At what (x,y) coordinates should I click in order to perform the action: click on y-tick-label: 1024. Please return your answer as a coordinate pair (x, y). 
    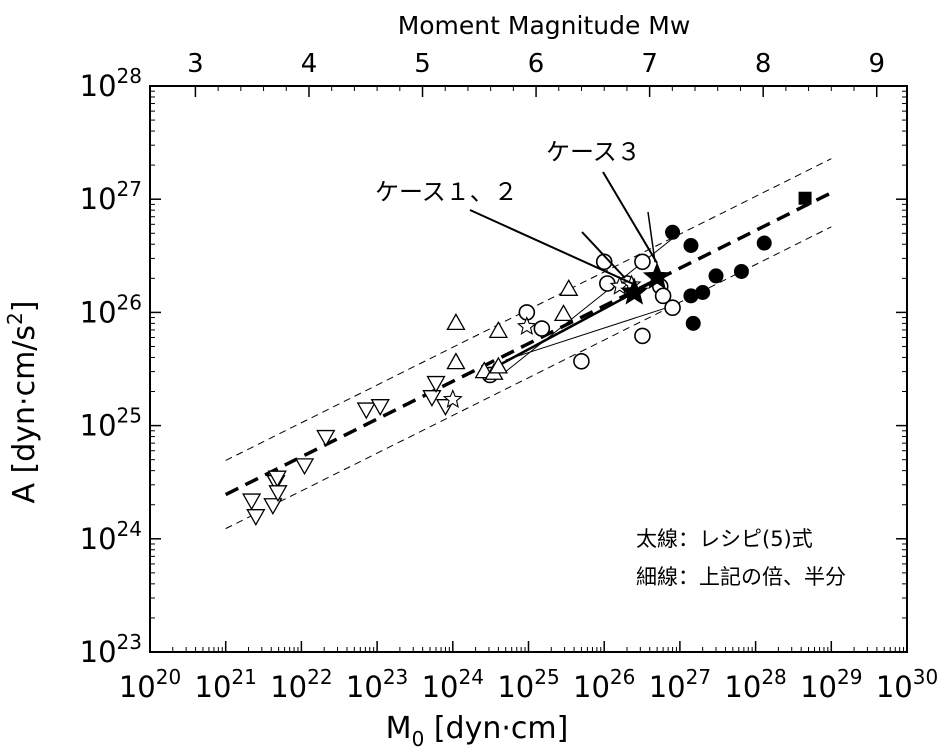
    Looking at the image, I should click on (111, 536).